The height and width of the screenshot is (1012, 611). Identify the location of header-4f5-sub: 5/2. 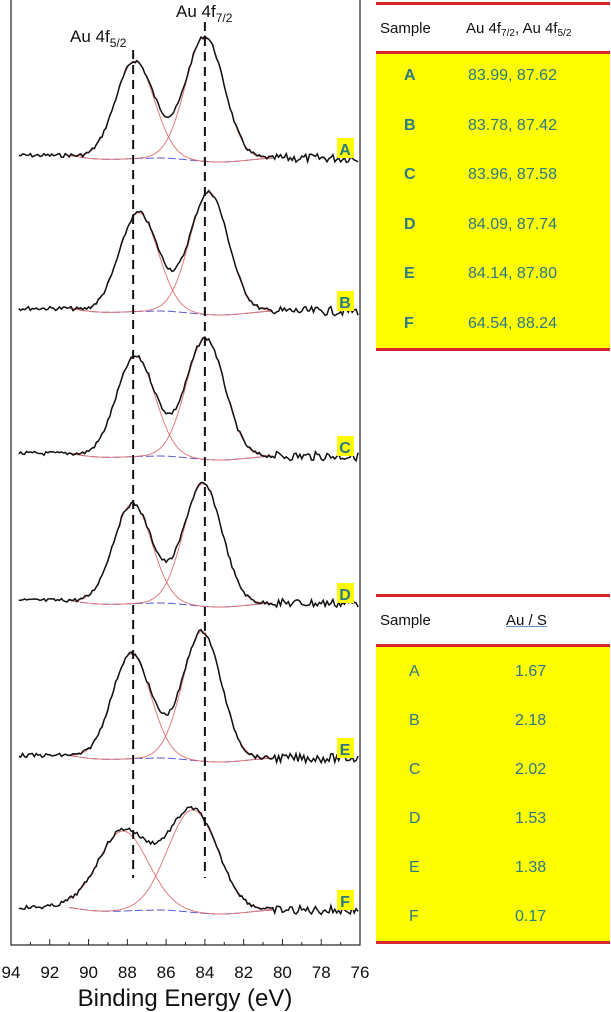
(564, 33).